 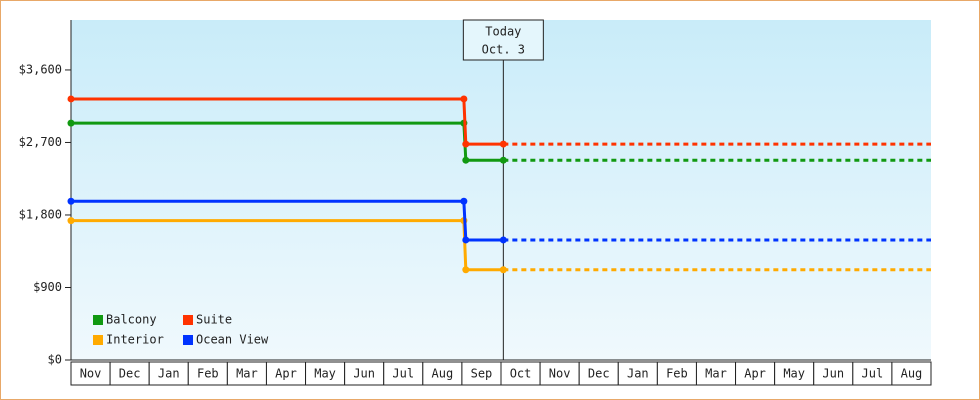 I want to click on y-tick-label: $900, so click(x=47, y=287).